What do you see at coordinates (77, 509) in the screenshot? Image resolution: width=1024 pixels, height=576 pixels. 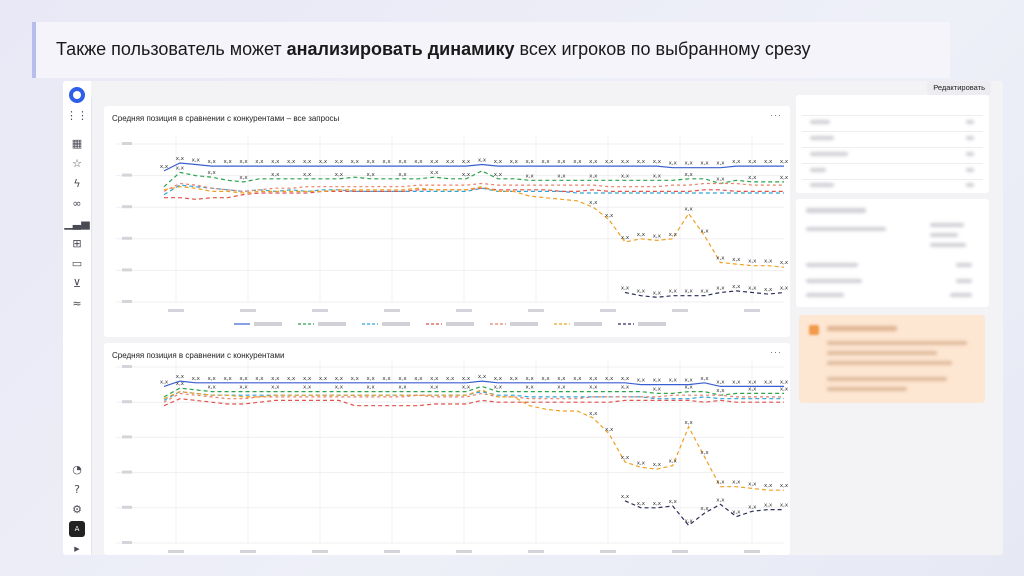 I see `gear-icon: ⚙` at bounding box center [77, 509].